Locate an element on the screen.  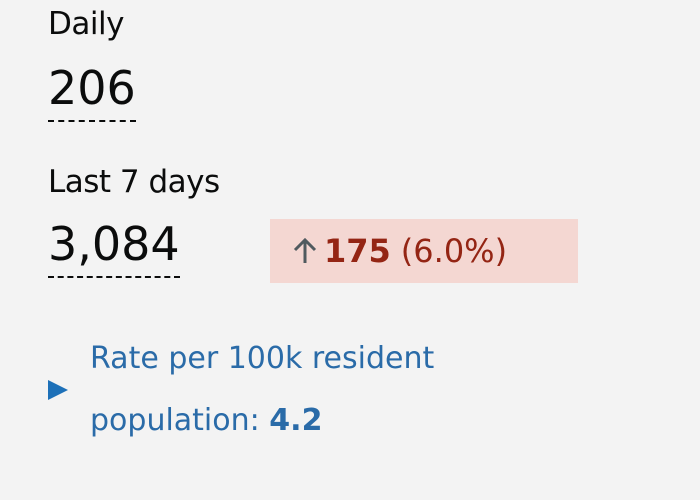
change-badge: 175 (6.0%) is located at coordinates (424, 251).